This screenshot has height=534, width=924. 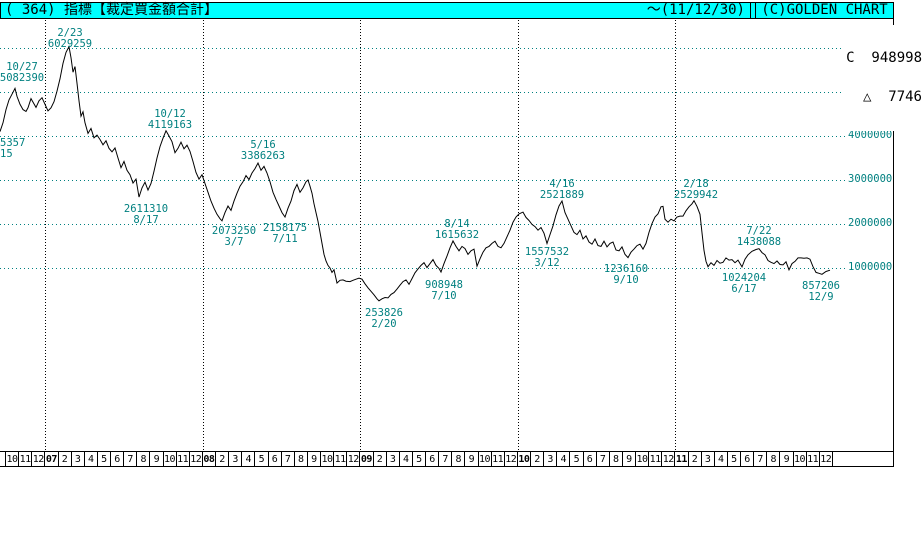 What do you see at coordinates (384, 318) in the screenshot?
I see `chart-annotation: 253826 2/20` at bounding box center [384, 318].